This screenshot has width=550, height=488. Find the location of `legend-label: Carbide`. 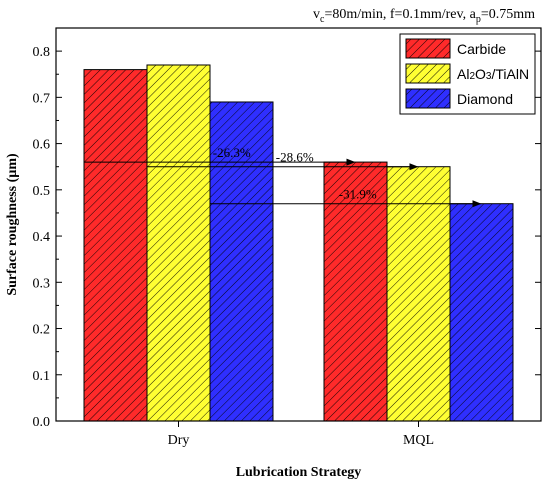

legend-label: Carbide is located at coordinates (481, 49).